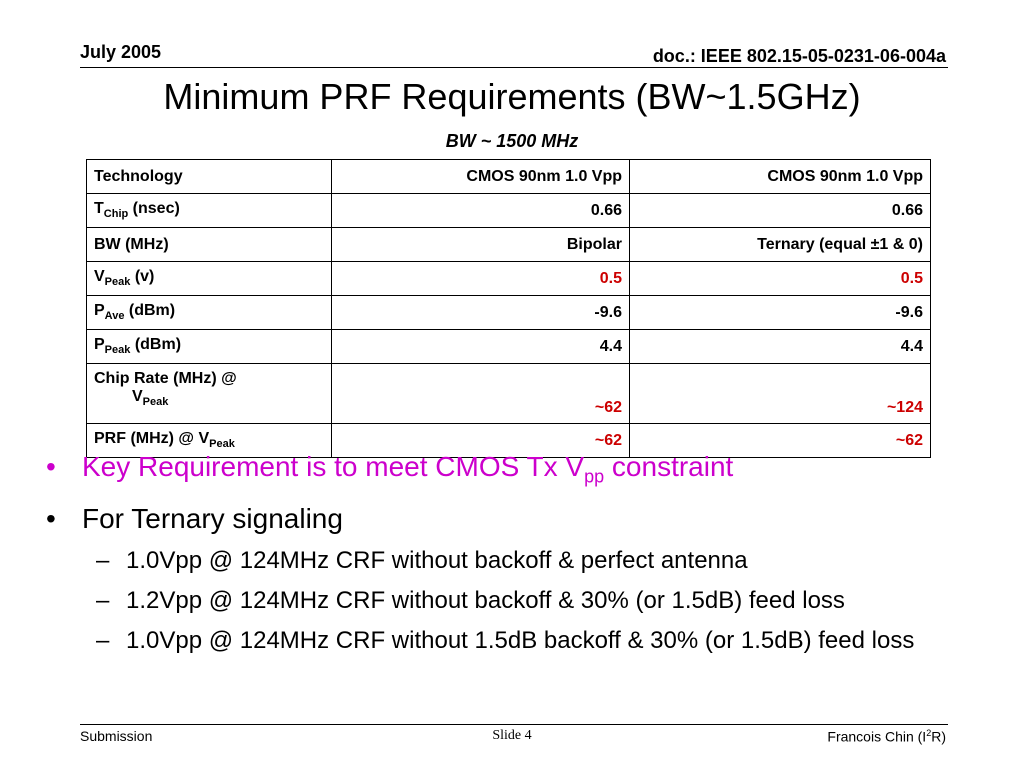 The height and width of the screenshot is (768, 1024). Describe the element at coordinates (116, 736) in the screenshot. I see `footer-submission: Submission` at that location.